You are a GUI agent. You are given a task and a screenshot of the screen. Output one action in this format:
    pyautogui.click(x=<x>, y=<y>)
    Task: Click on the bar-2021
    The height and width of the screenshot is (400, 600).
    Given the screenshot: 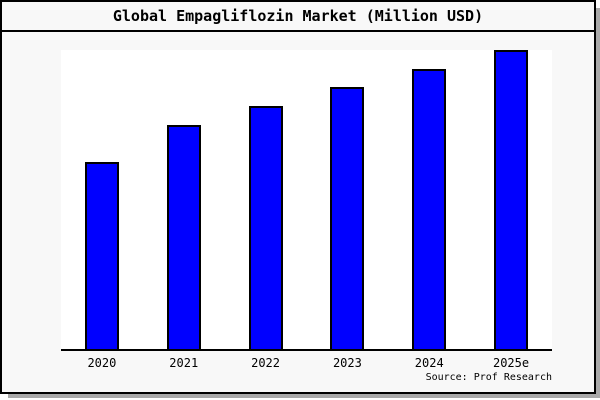 What is the action you would take?
    pyautogui.click(x=183, y=236)
    